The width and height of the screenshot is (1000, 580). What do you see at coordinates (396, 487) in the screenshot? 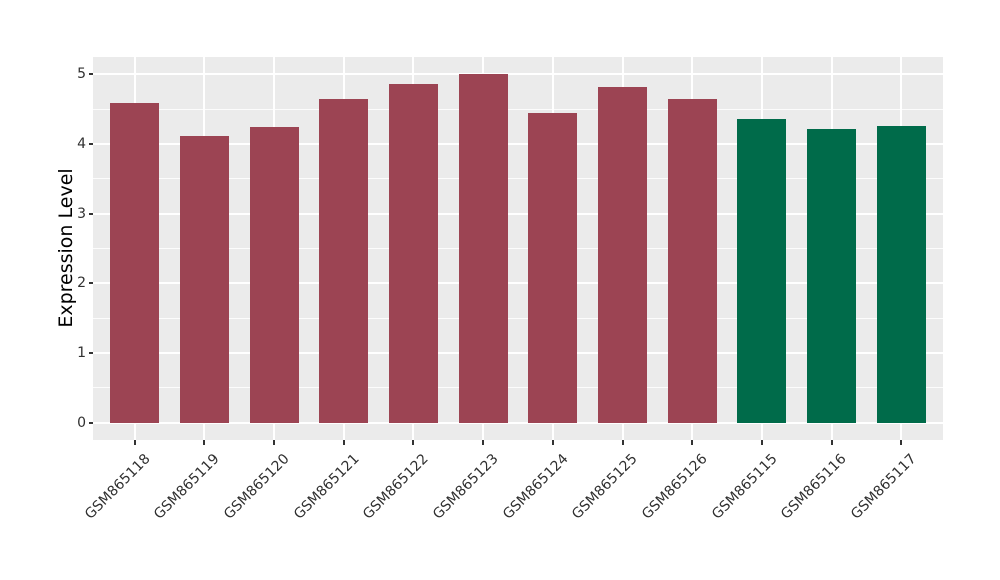
I see `x-tick-label: GSM865122` at bounding box center [396, 487].